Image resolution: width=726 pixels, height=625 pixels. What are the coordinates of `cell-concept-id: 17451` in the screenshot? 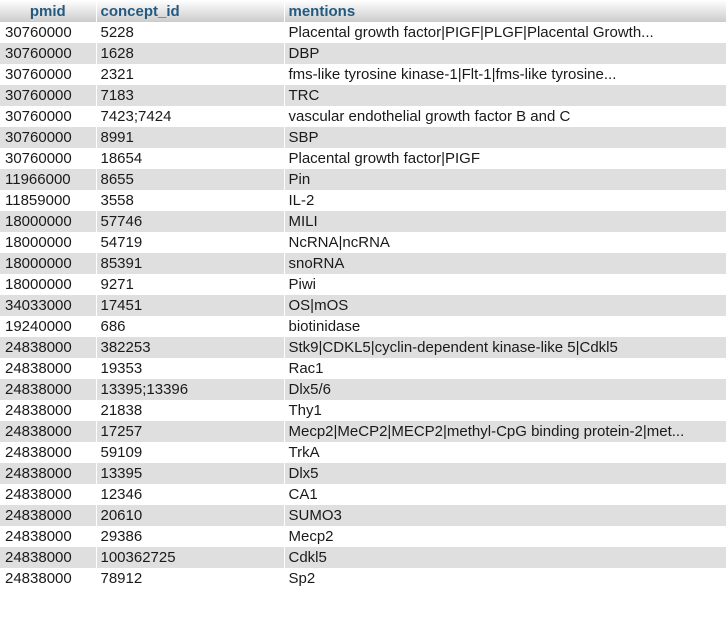 It's located at (190, 305).